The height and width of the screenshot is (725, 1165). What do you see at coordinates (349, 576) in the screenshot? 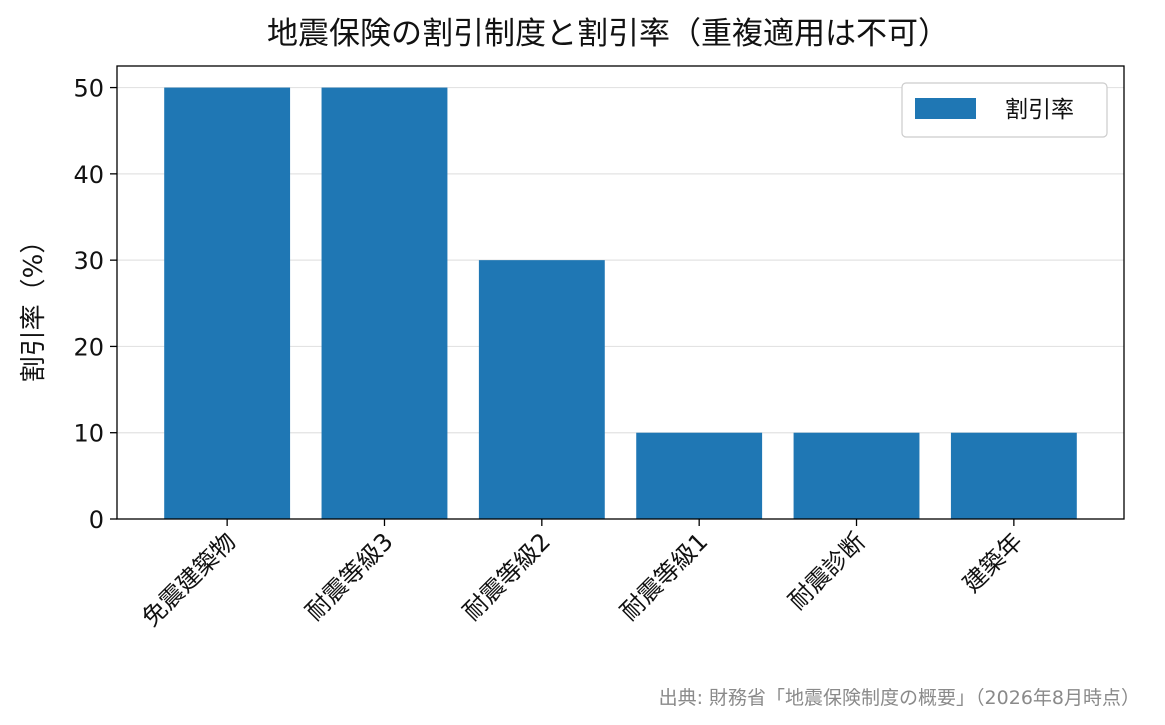
I see `x-tick-label: 耐震等級3` at bounding box center [349, 576].